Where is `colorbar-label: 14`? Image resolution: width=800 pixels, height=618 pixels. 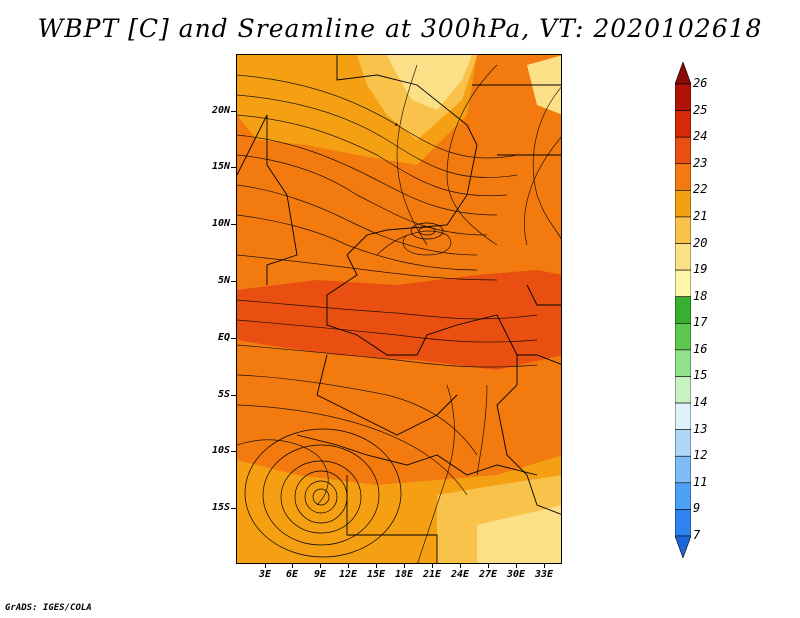
colorbar-label: 14 is located at coordinates (700, 402).